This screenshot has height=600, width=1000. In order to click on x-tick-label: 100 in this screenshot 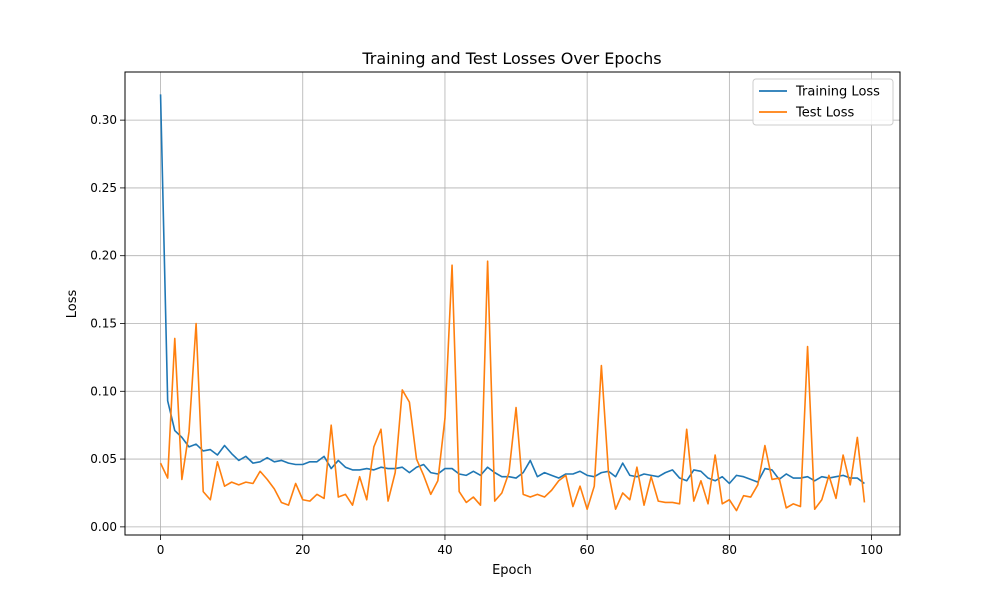, I will do `click(871, 550)`.